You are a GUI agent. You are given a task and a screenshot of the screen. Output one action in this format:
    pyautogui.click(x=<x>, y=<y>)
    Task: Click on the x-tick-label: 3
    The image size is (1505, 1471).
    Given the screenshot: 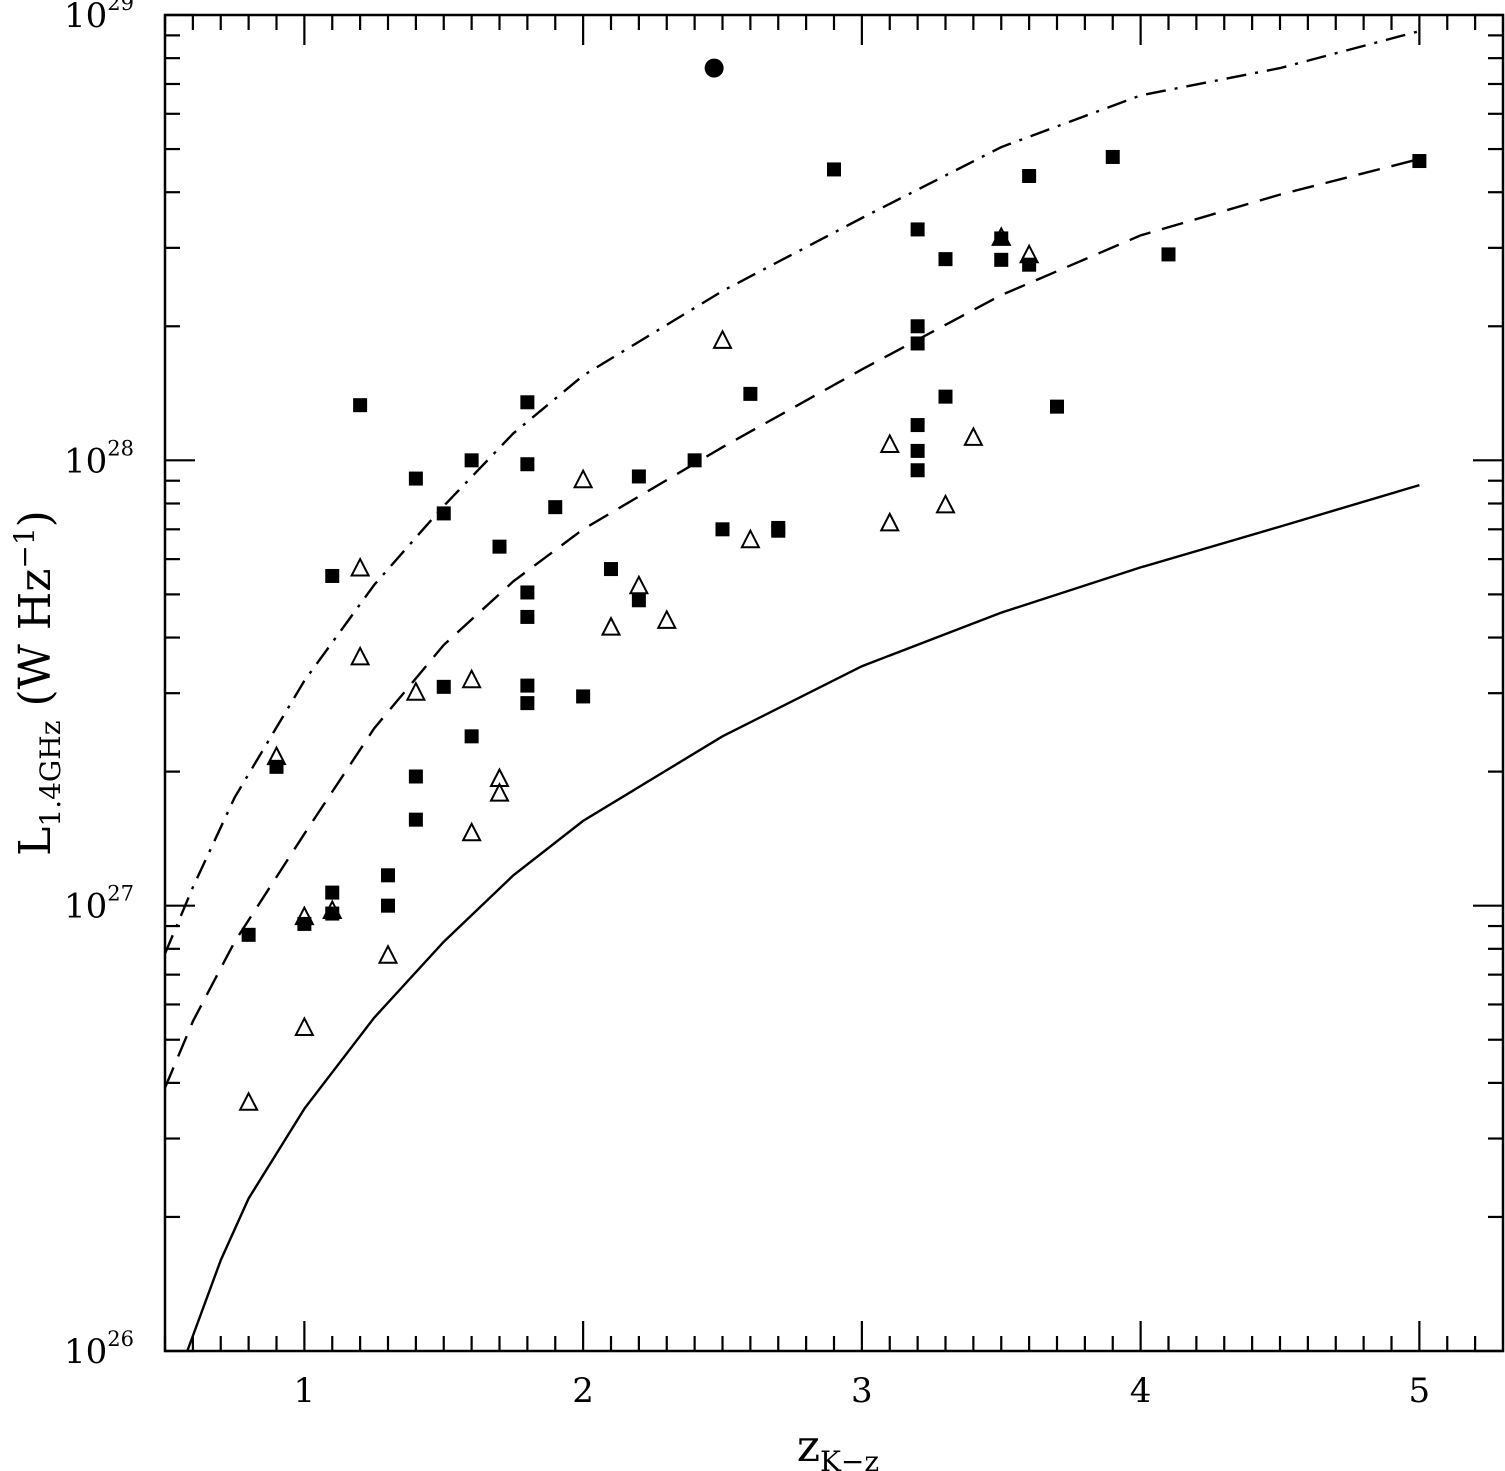 What is the action you would take?
    pyautogui.click(x=862, y=1391)
    